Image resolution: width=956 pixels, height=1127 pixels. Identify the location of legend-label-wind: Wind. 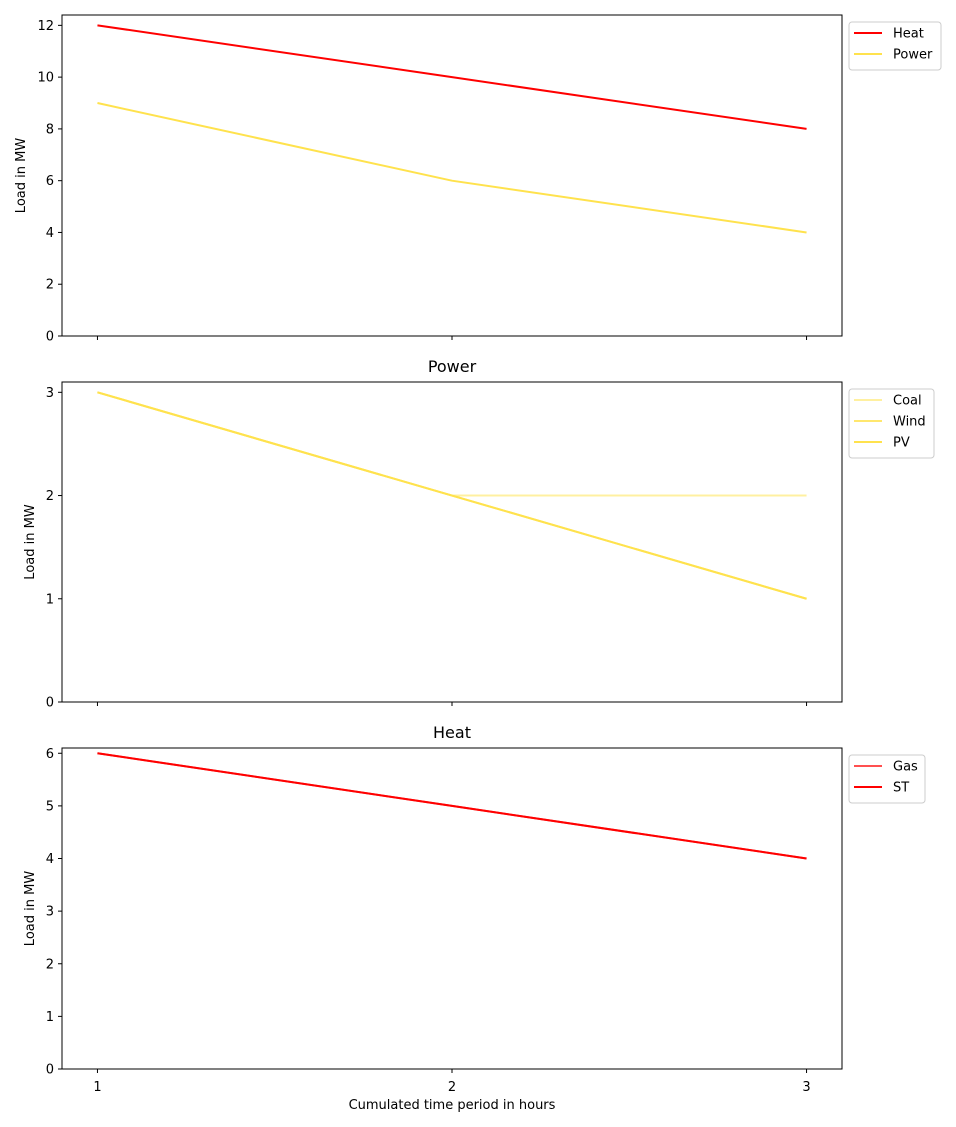
(909, 422).